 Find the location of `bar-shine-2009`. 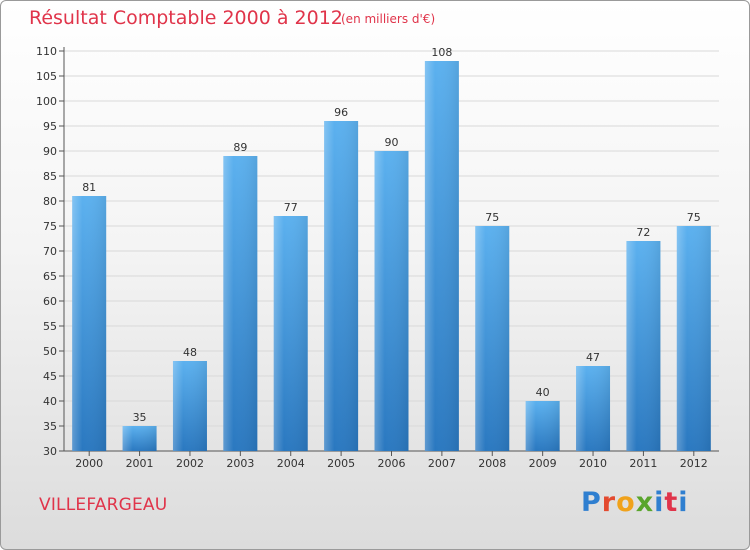

bar-shine-2009 is located at coordinates (542, 426).